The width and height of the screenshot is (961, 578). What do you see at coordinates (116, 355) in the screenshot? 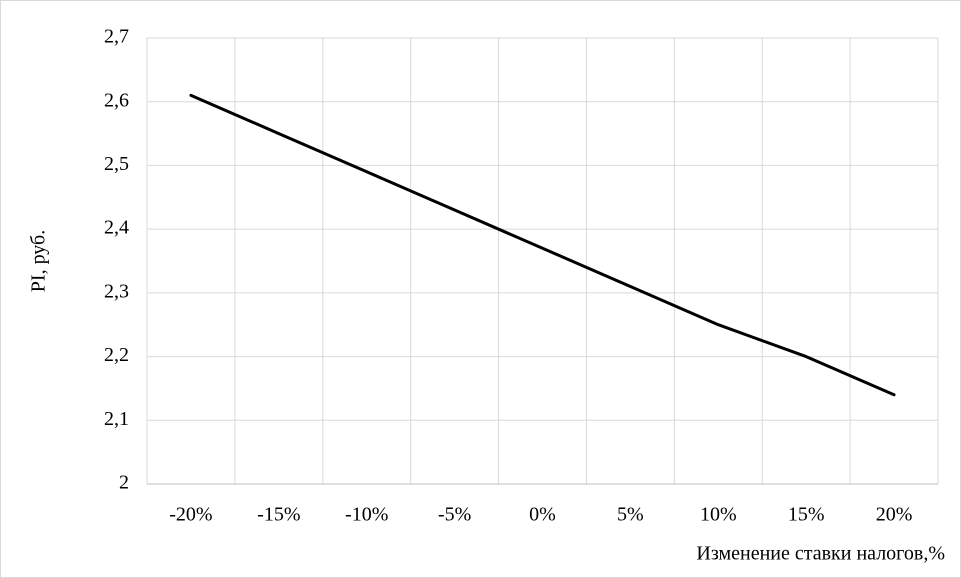
I see `y-tick-label: 2,2` at bounding box center [116, 355].